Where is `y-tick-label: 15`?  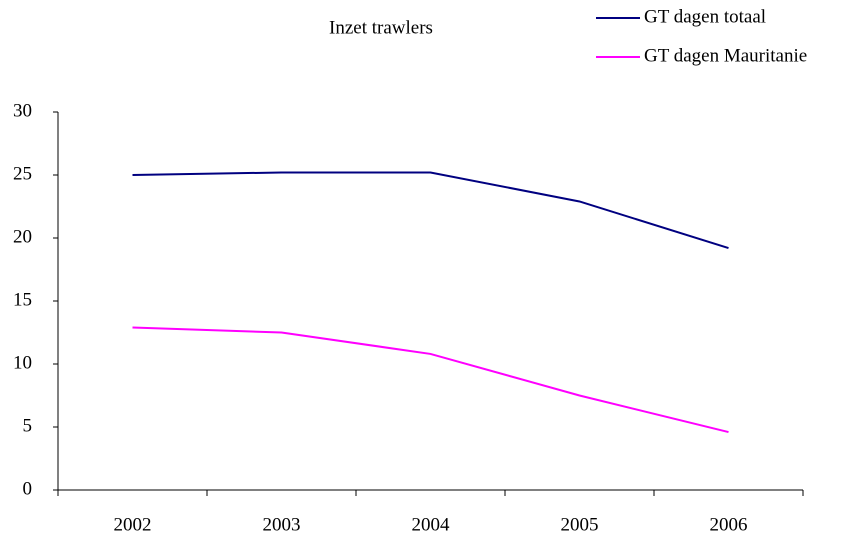
y-tick-label: 15 is located at coordinates (22, 299).